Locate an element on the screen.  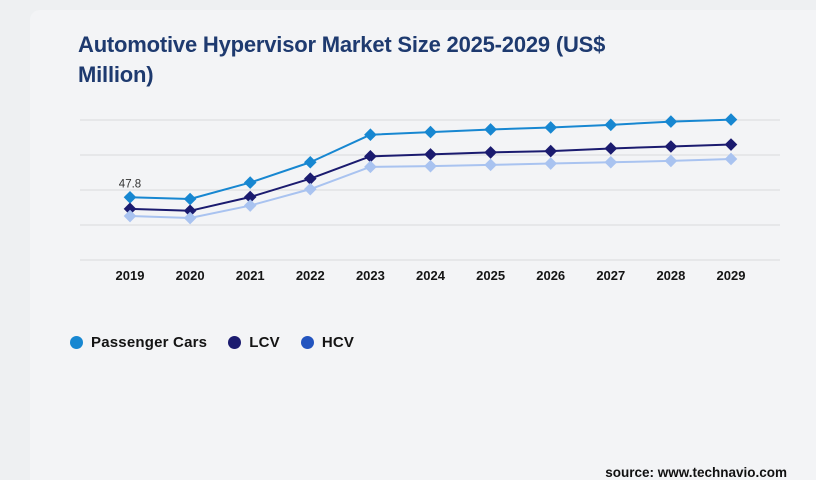
x-tick-label: 2027 is located at coordinates (610, 275).